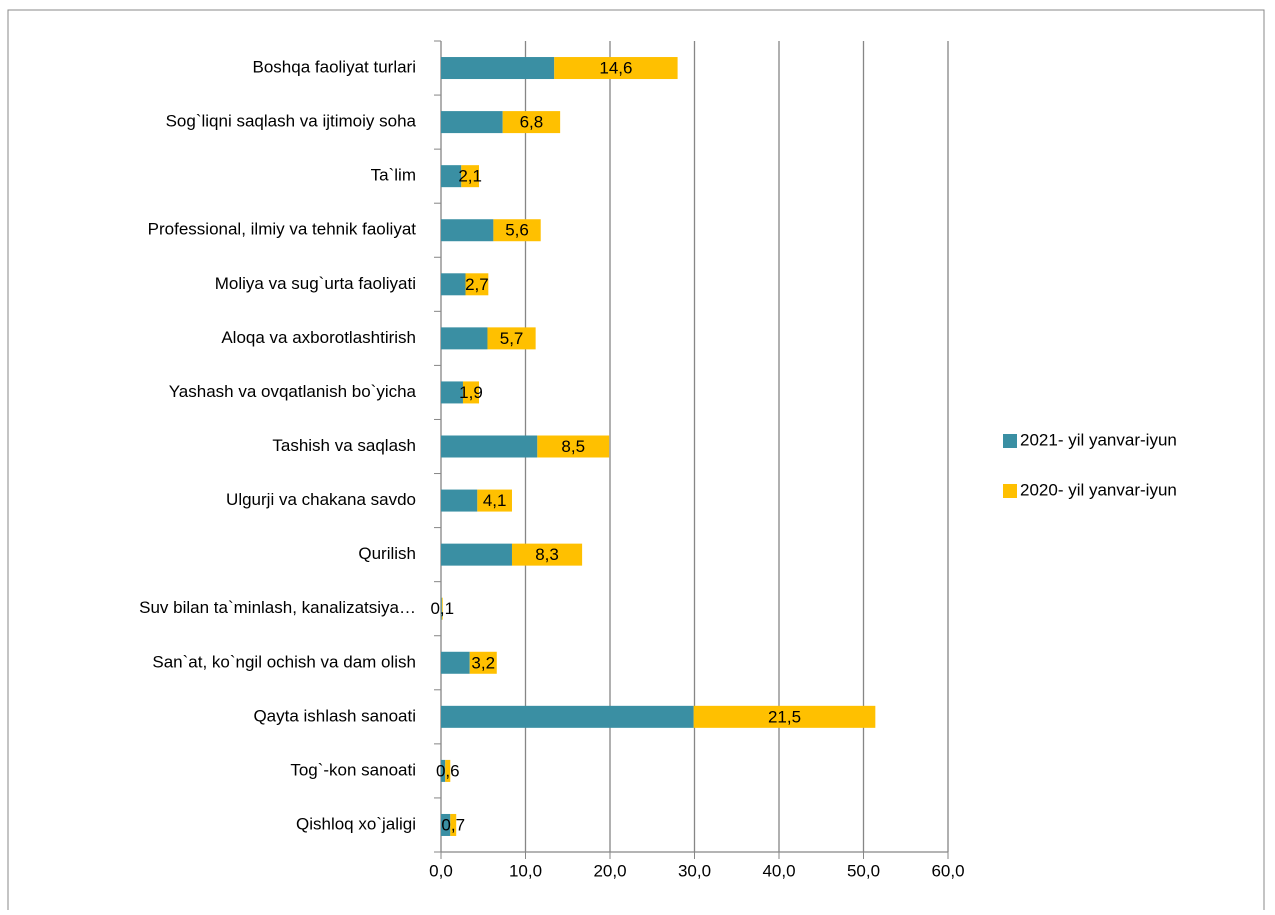 This screenshot has height=915, width=1275. I want to click on x-tick-label: 40,0, so click(778, 870).